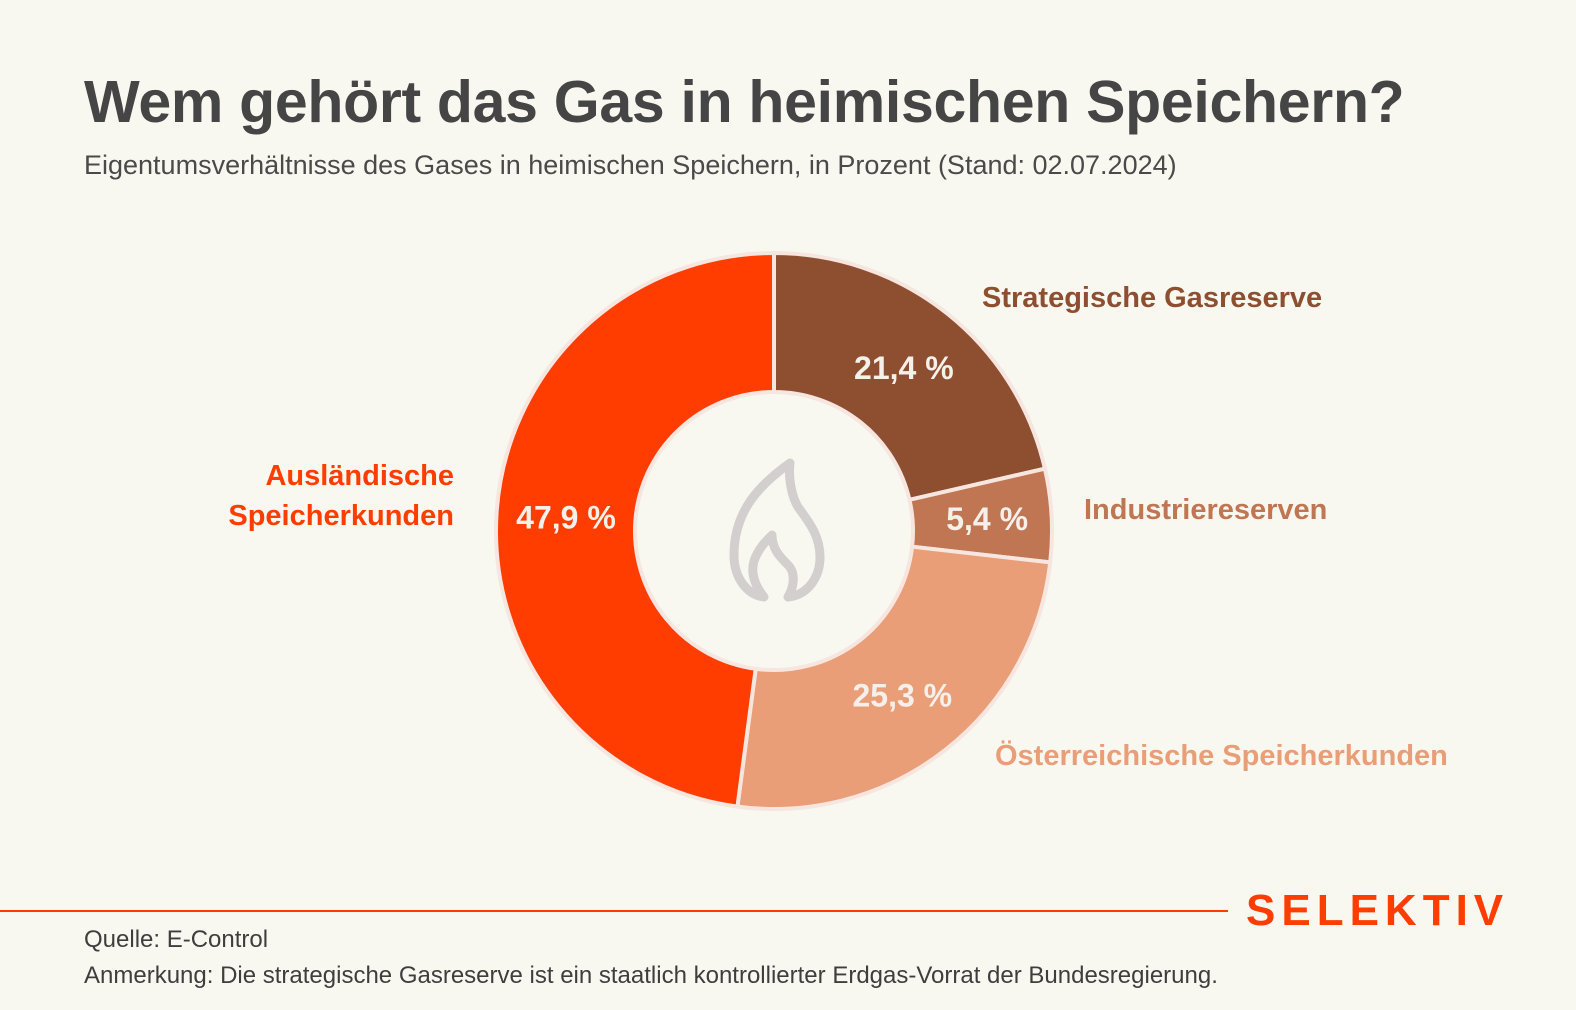  Describe the element at coordinates (176, 939) in the screenshot. I see `source-text: Quelle: E-Control` at that location.